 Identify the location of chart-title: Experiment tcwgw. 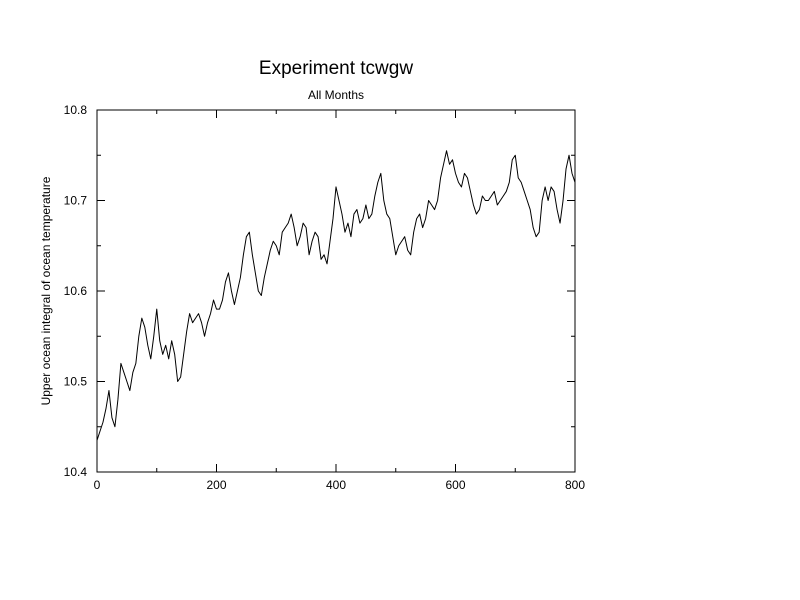
(336, 68).